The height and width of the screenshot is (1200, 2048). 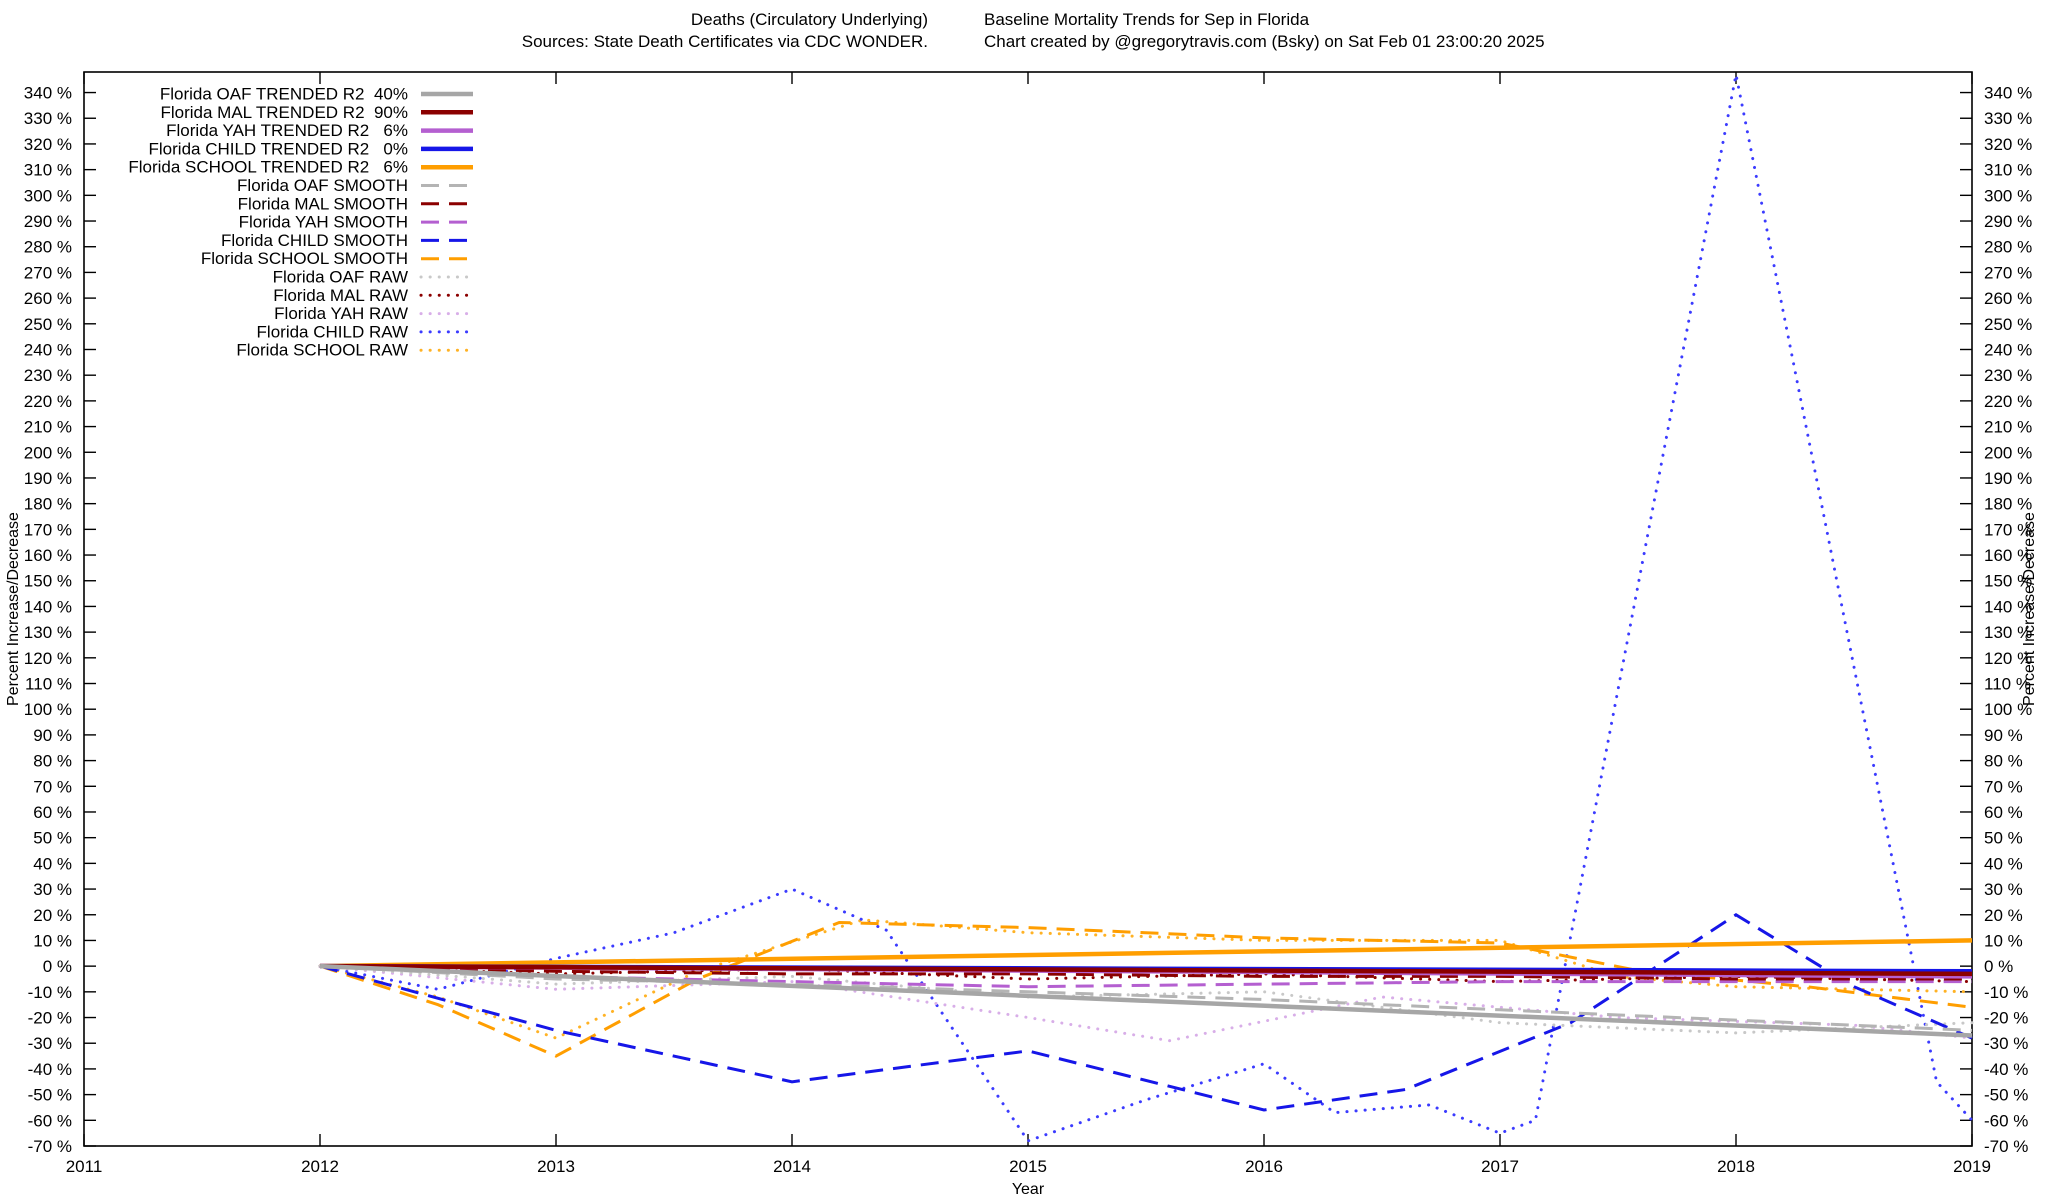 I want to click on y-tick-label-right: 260 %, so click(x=2008, y=298).